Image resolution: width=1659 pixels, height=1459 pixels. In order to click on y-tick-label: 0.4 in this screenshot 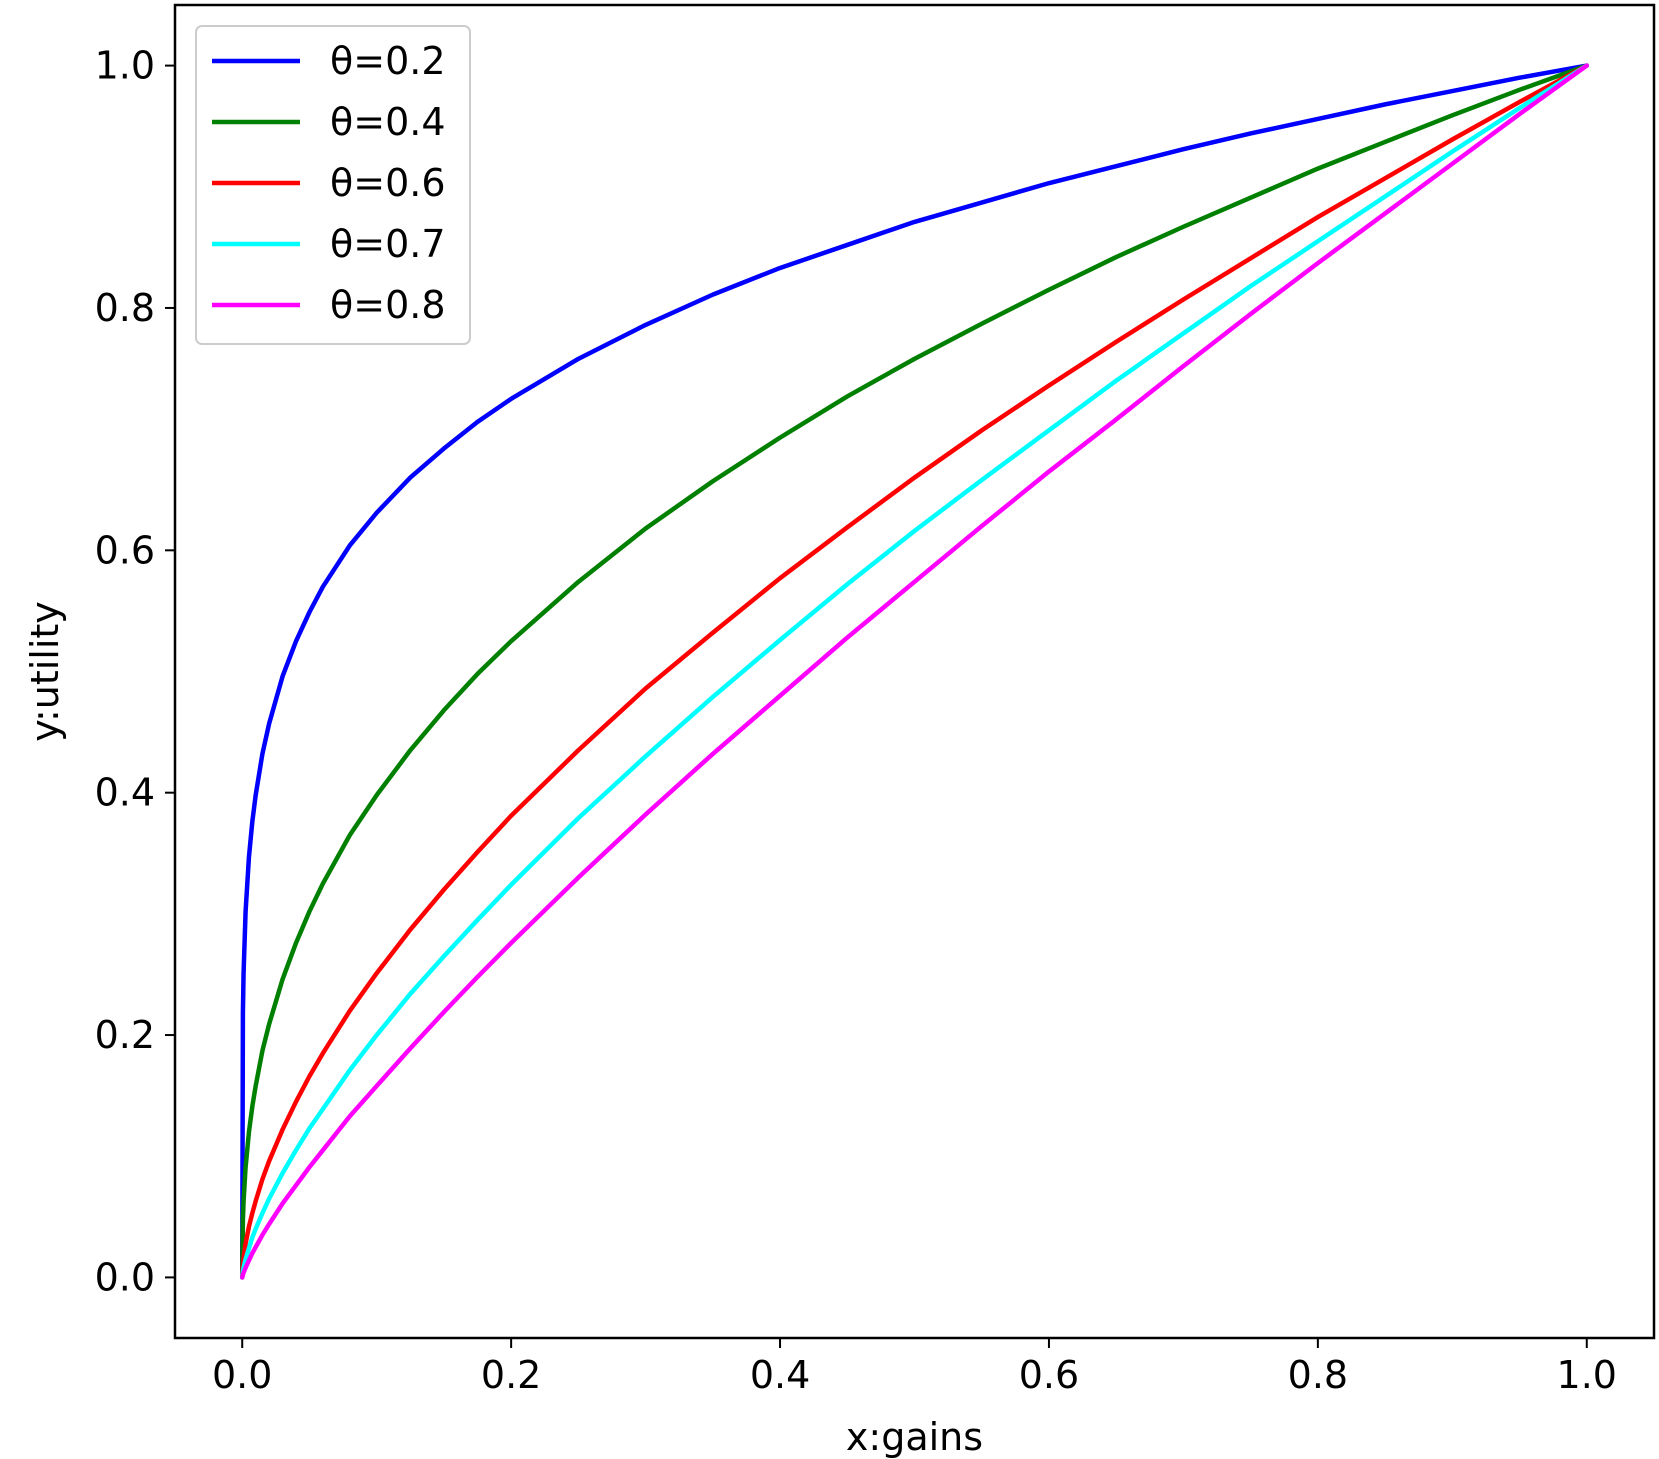, I will do `click(125, 793)`.